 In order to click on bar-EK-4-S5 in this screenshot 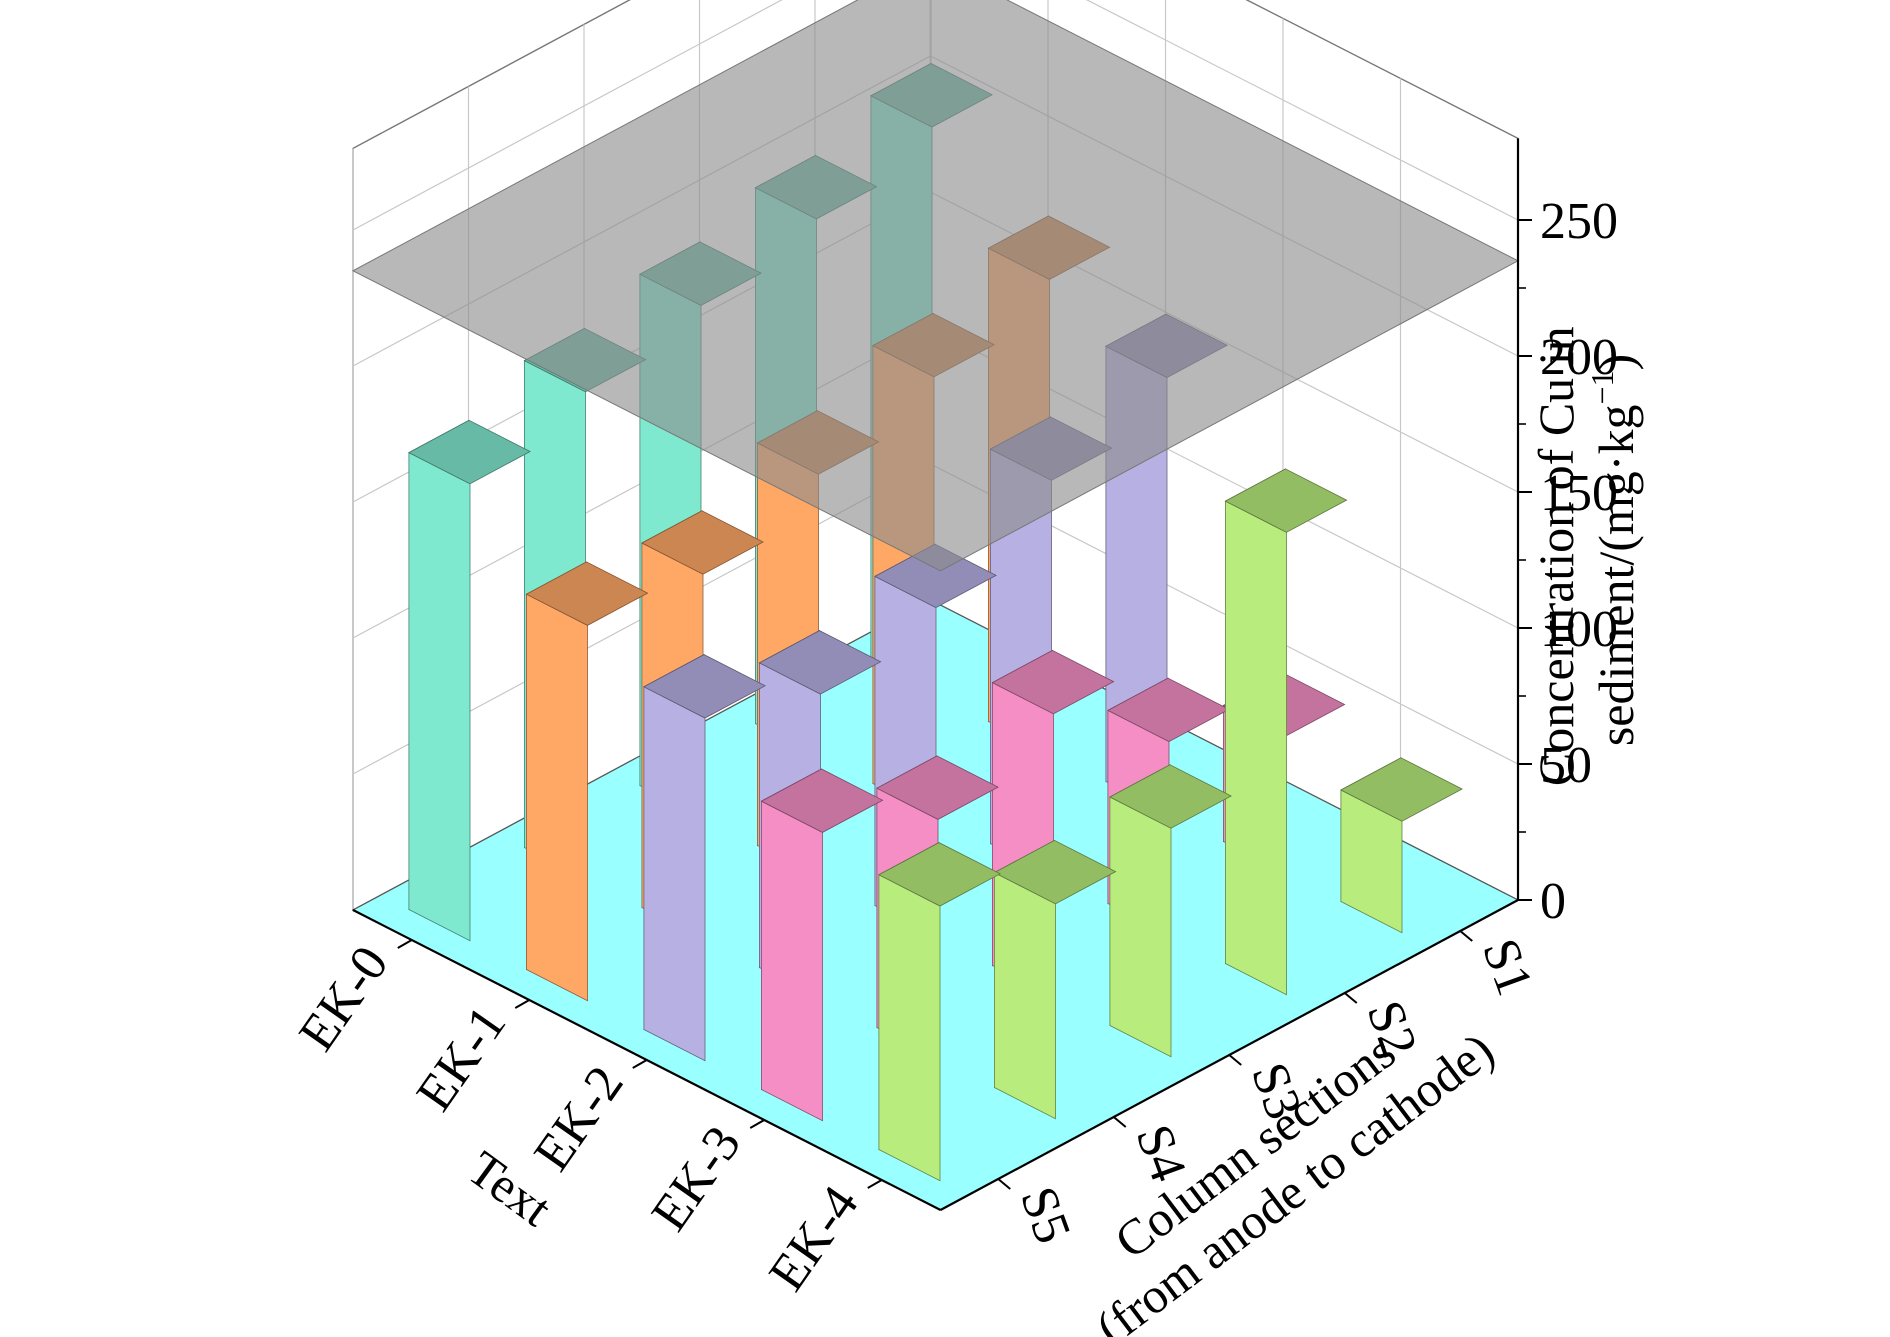, I will do `click(939, 1011)`.